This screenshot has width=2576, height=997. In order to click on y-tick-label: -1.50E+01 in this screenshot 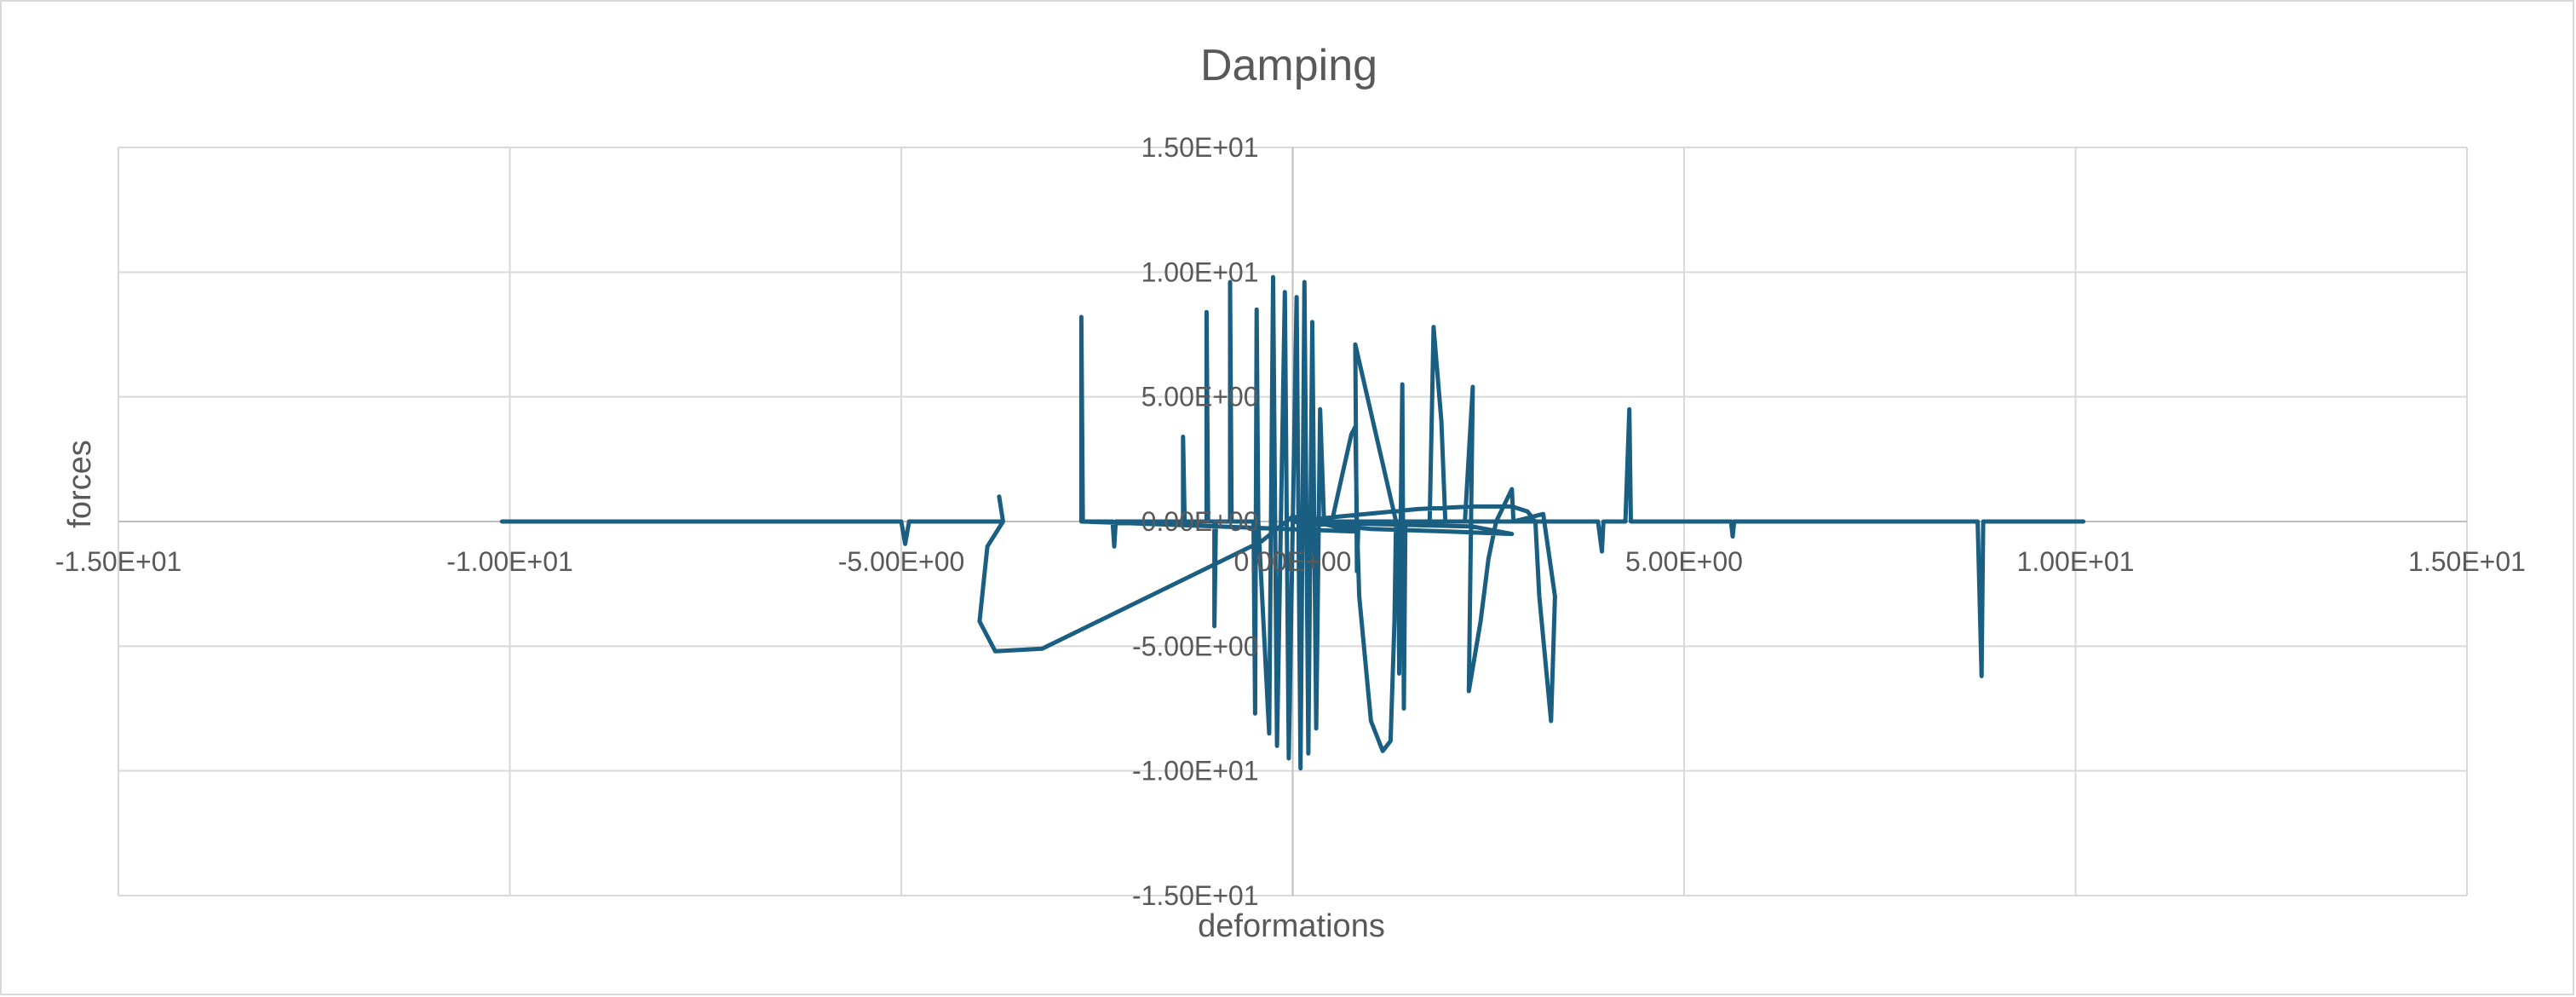, I will do `click(1195, 895)`.